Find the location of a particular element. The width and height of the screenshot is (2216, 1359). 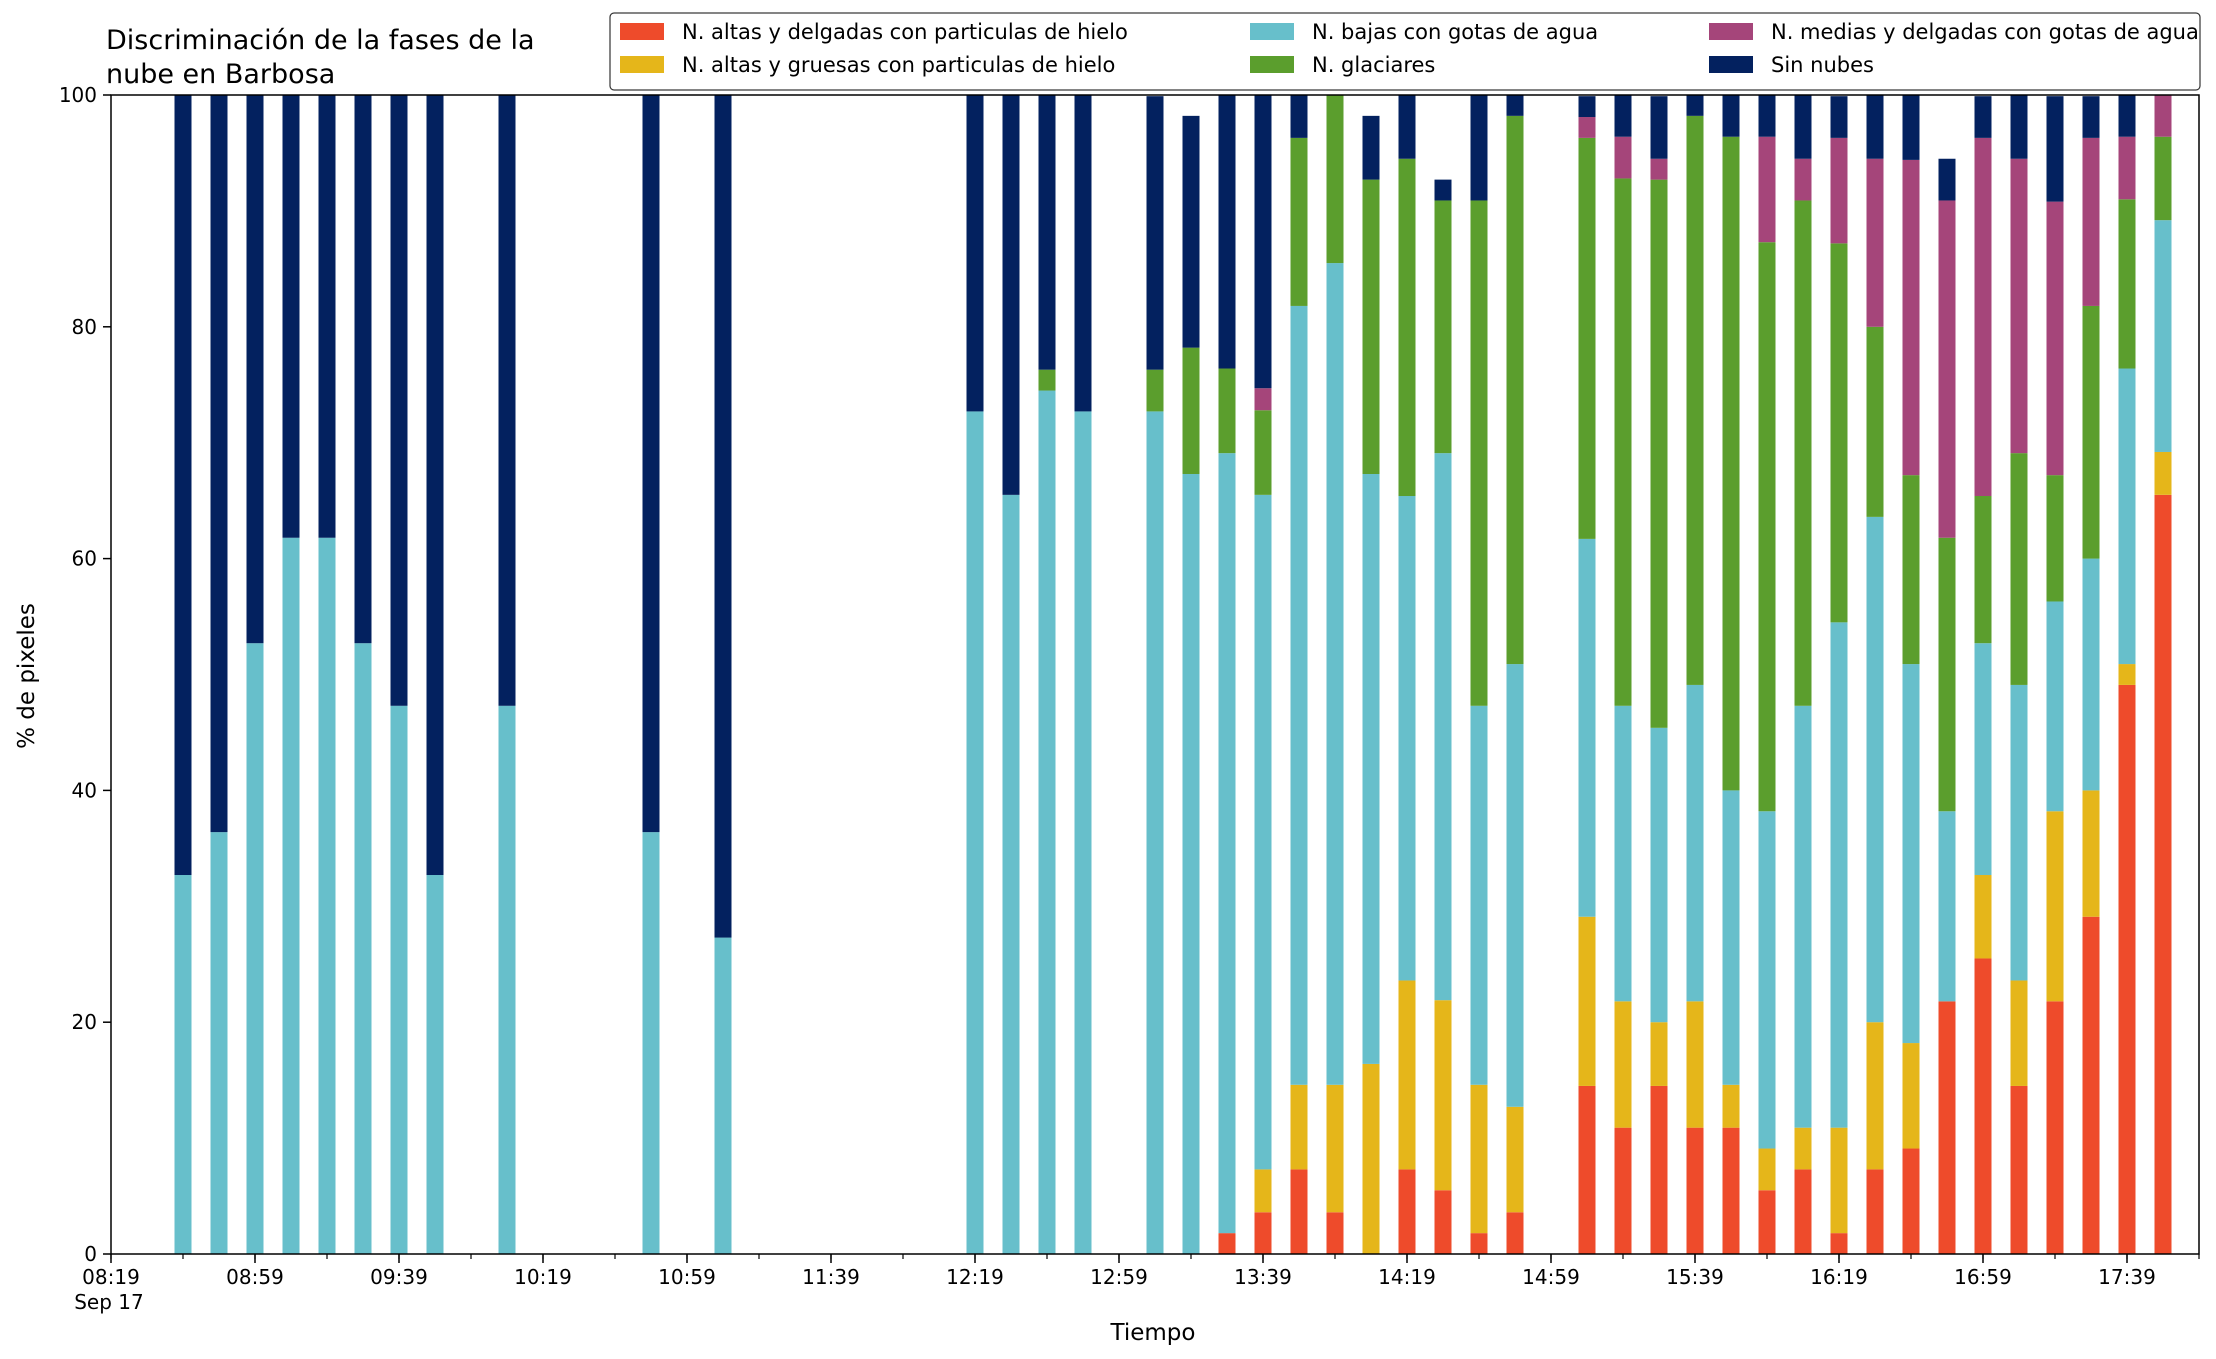

legend-entry-label: Sin nubes is located at coordinates (1822, 65).